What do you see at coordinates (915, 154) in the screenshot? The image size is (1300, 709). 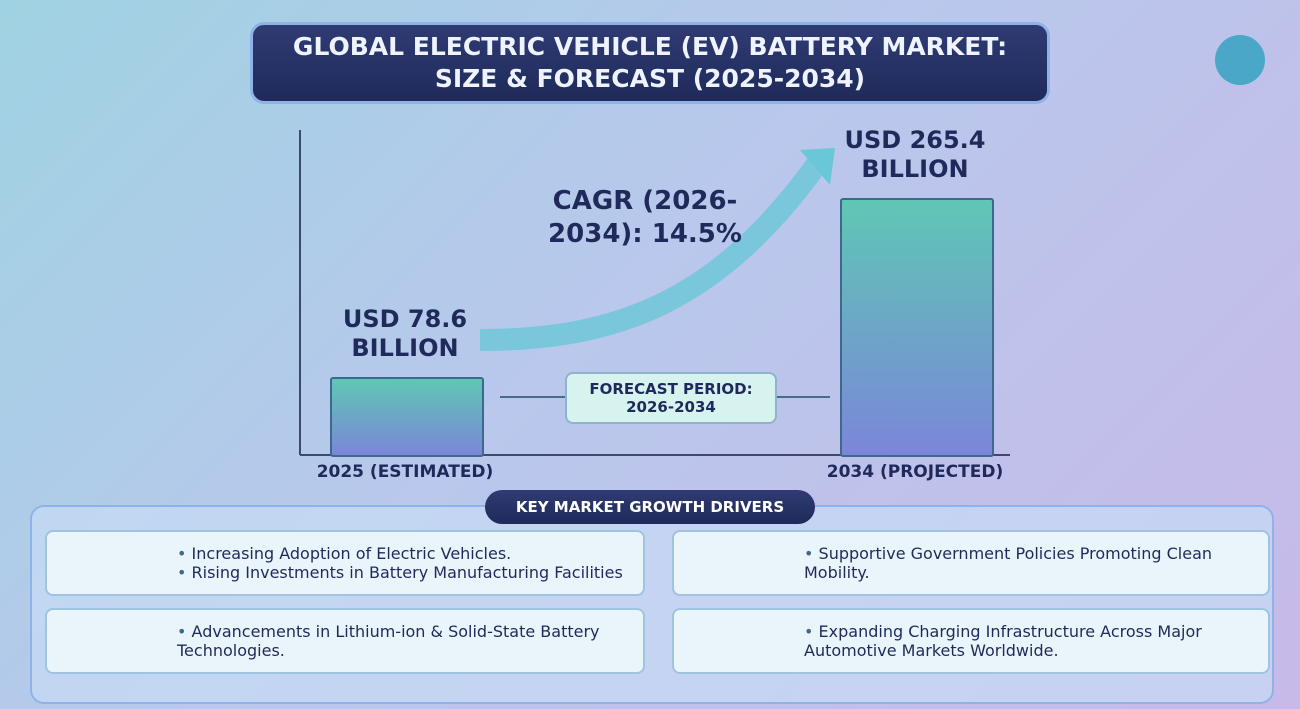 I see `value-label: USD 265.4 BILLION` at bounding box center [915, 154].